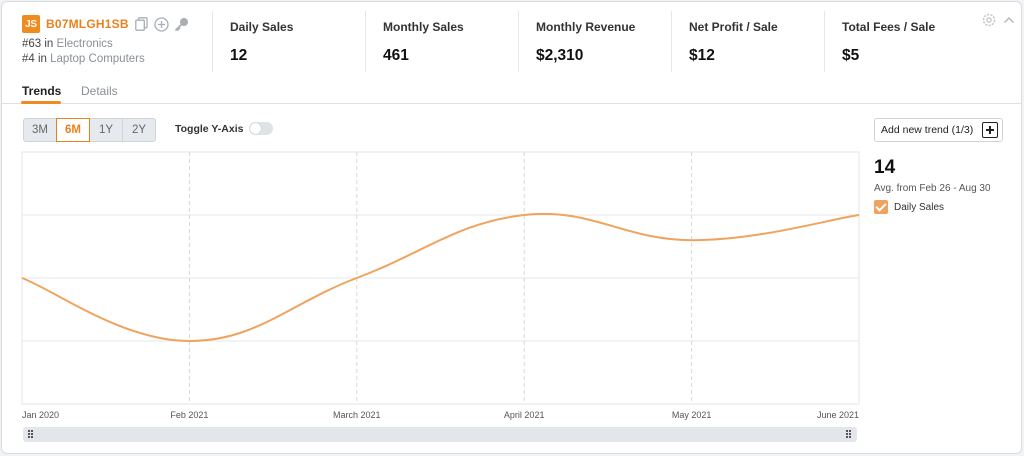 This screenshot has width=1024, height=456. Describe the element at coordinates (999, 22) in the screenshot. I see `header-actions` at that location.